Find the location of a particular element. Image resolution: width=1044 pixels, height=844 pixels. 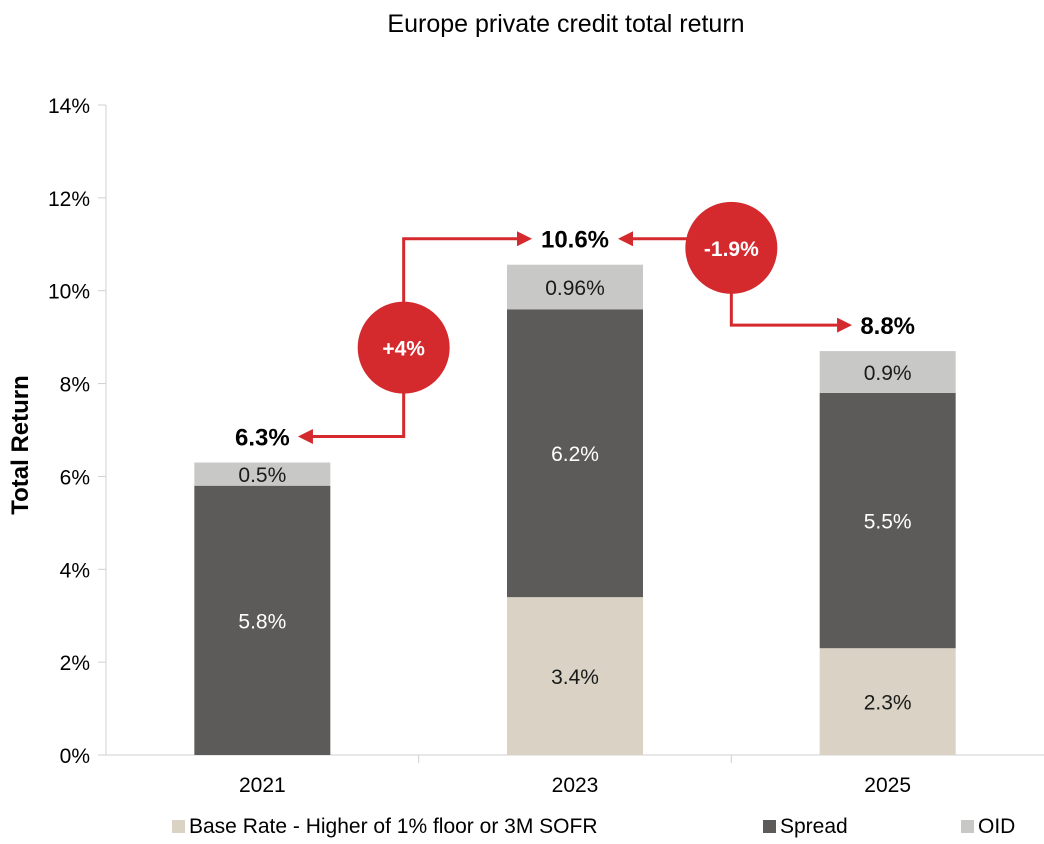

y-axis-label: Total Return is located at coordinates (20, 445).